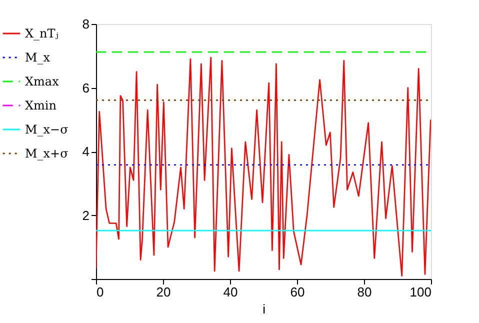 This screenshot has height=323, width=479. What do you see at coordinates (41, 105) in the screenshot?
I see `legend-label: Xmin` at bounding box center [41, 105].